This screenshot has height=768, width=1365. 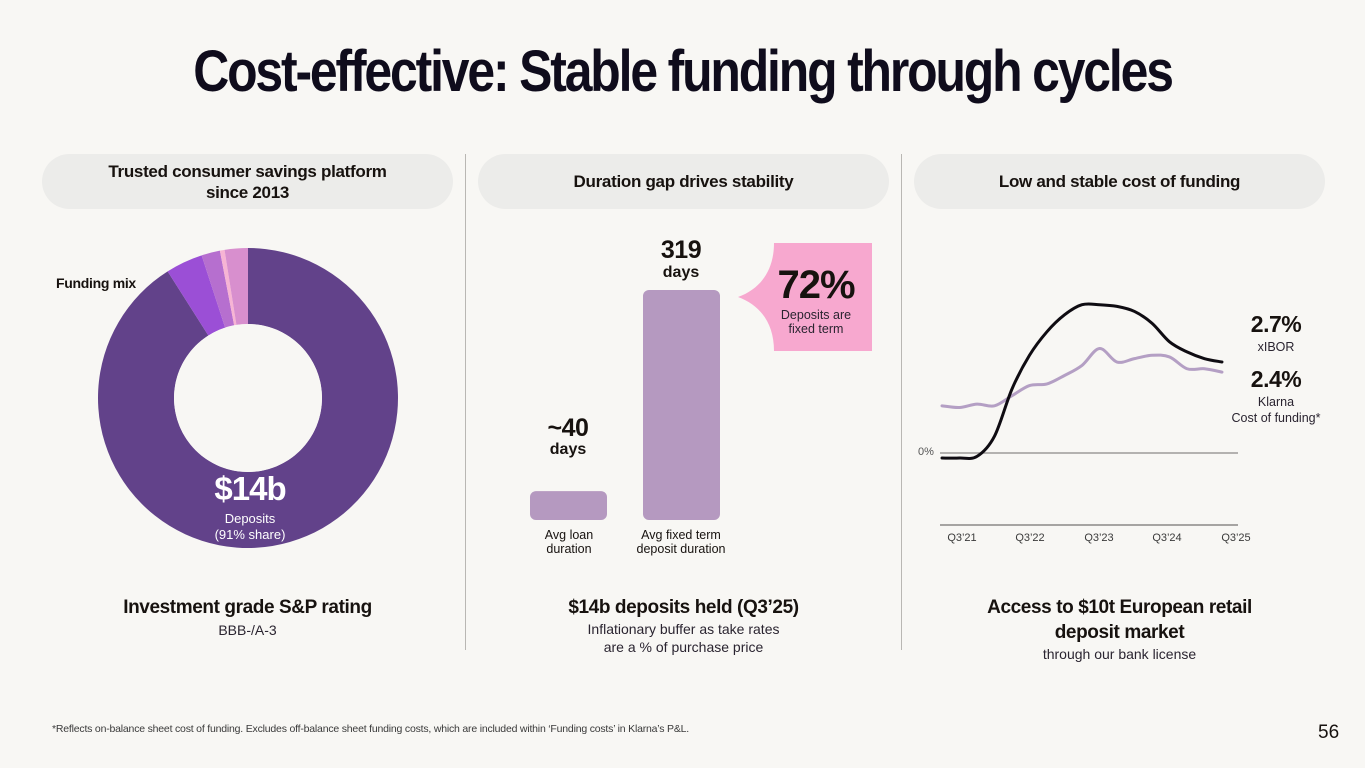 I want to click on callout-bubble, so click(x=805, y=297).